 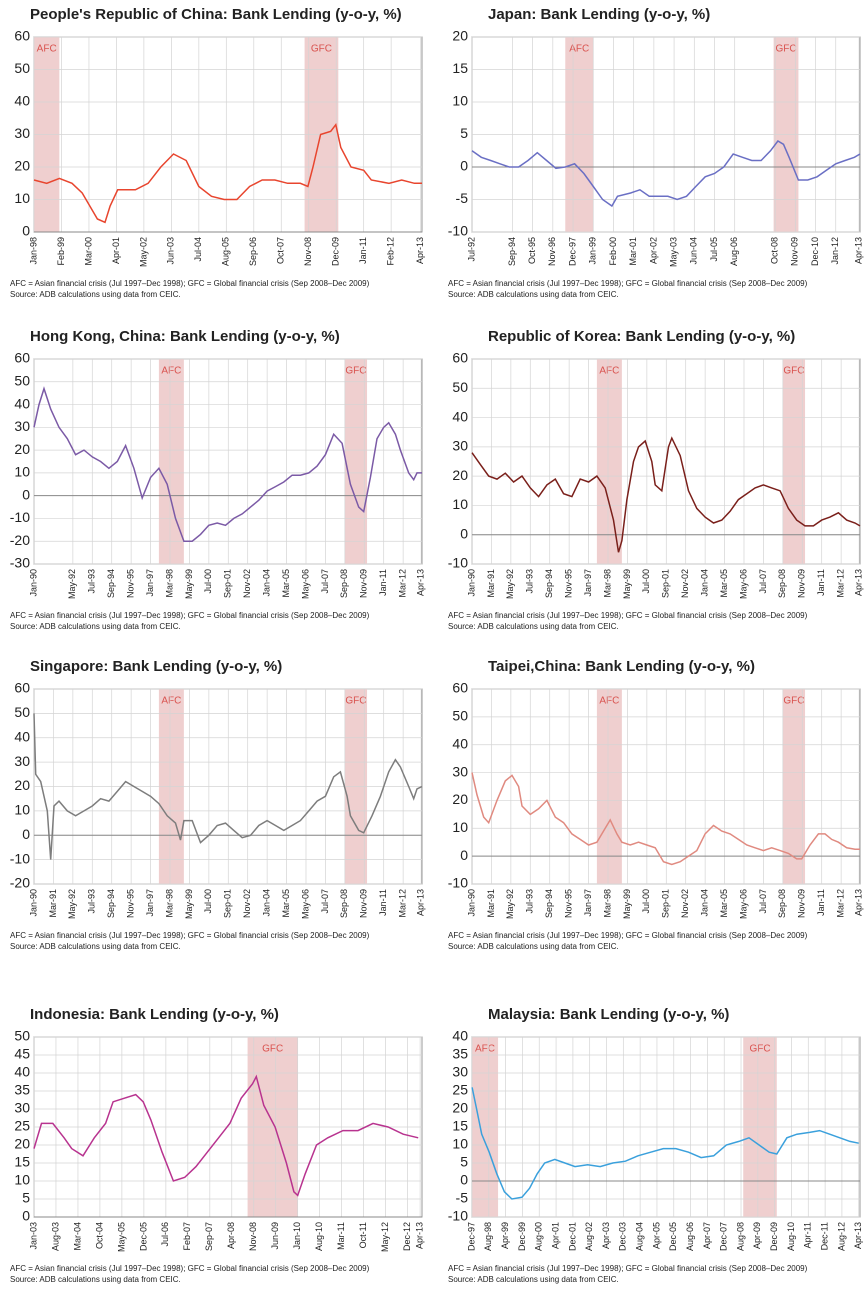 What do you see at coordinates (666, 583) in the screenshot?
I see `x-tick-label: Sep-01` at bounding box center [666, 583].